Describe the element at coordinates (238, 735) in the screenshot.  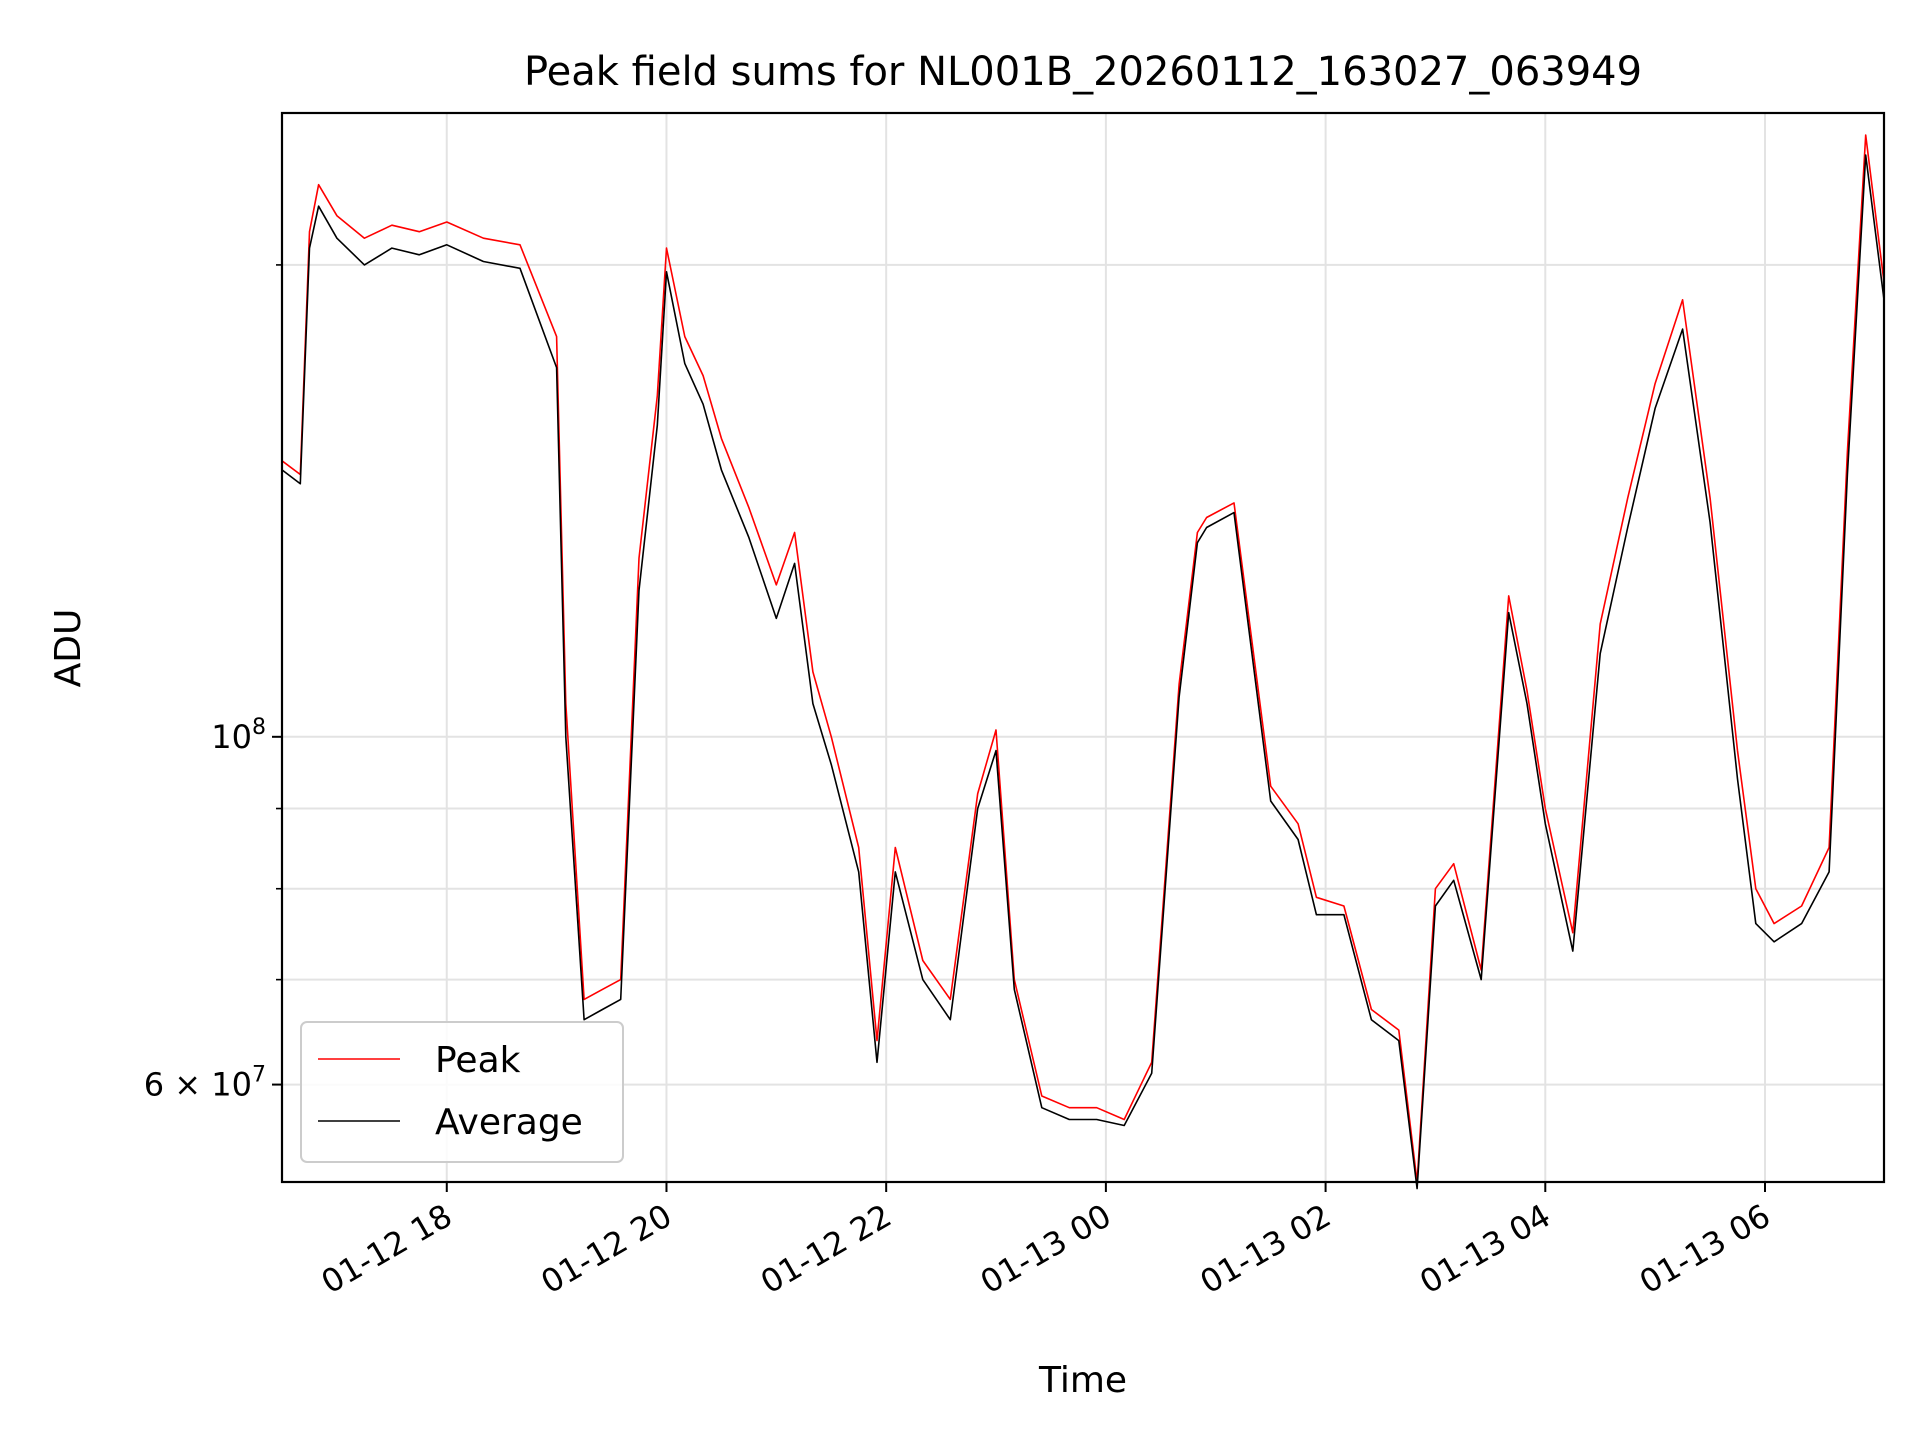
I see `y-tick-label: 108` at that location.